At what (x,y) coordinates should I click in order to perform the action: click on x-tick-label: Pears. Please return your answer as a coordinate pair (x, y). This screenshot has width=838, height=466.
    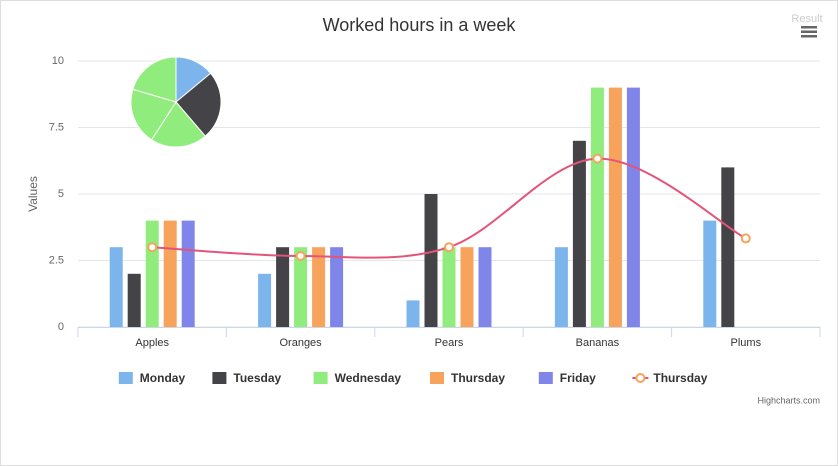
    Looking at the image, I should click on (449, 343).